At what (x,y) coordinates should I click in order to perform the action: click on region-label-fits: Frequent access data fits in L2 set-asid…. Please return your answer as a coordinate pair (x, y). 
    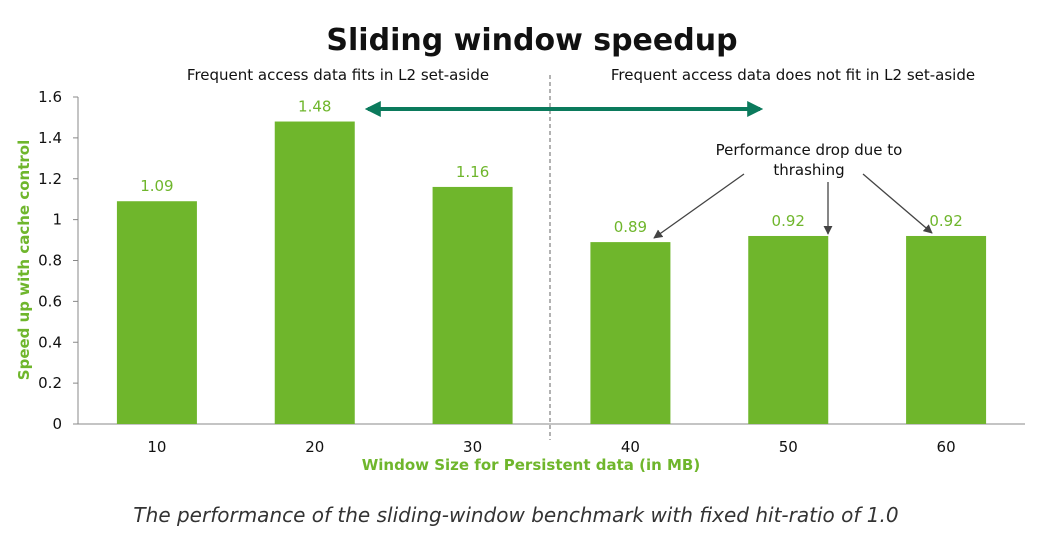
    Looking at the image, I should click on (338, 75).